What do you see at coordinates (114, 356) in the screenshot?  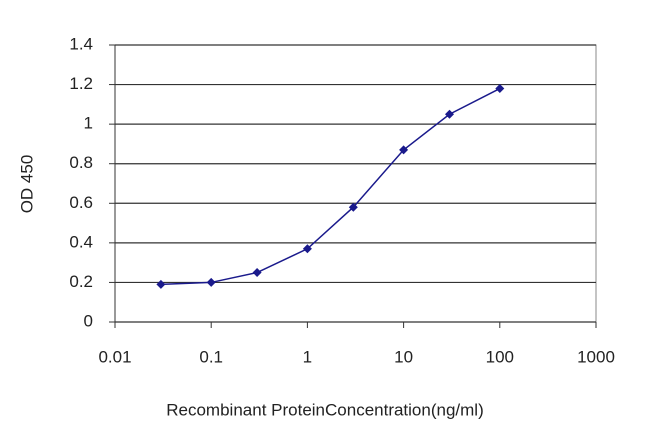 I see `x-tick-label: 0.01` at bounding box center [114, 356].